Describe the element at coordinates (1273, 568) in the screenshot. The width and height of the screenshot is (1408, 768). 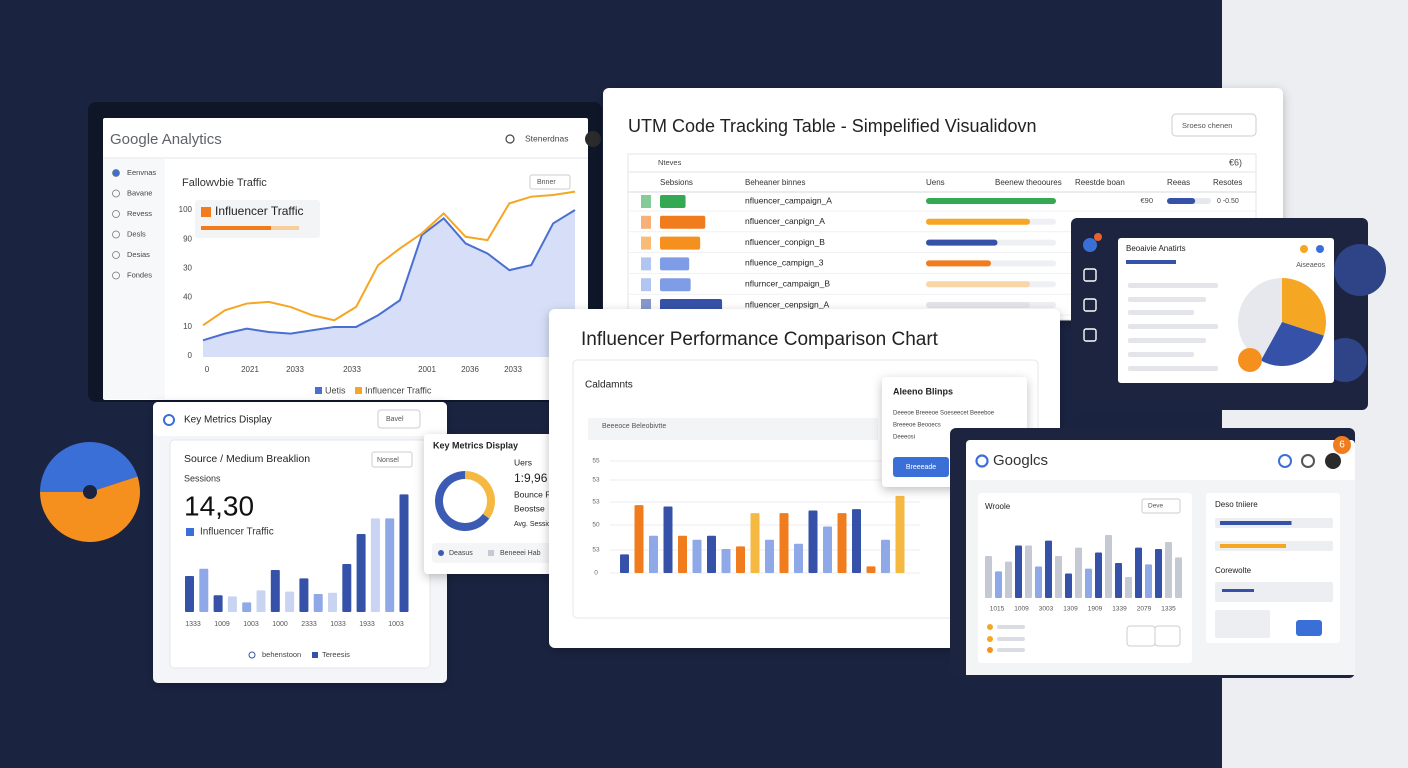
I see `right-card` at that location.